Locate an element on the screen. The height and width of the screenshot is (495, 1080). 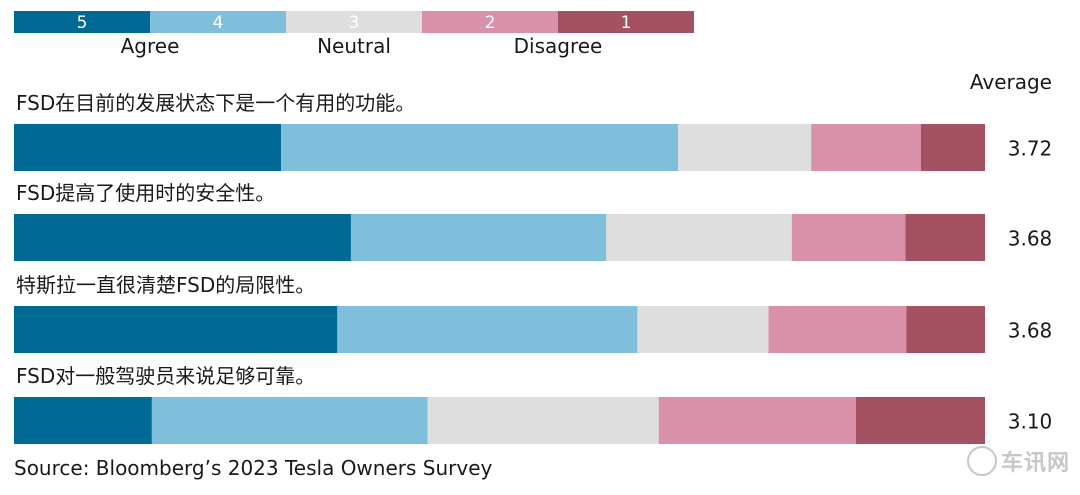
category-label: 特斯拉一直很清楚FSD的局限性。 is located at coordinates (165, 285).